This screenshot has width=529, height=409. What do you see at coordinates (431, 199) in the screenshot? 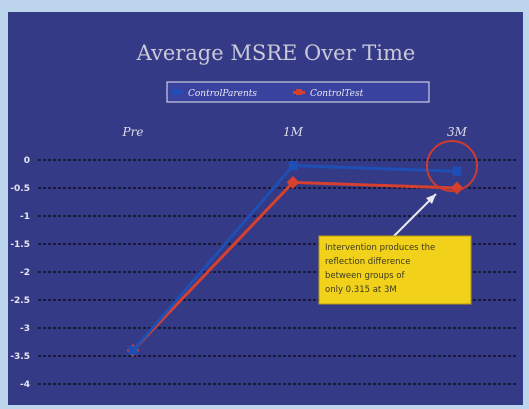
I see `callout-arrowhead` at bounding box center [431, 199].